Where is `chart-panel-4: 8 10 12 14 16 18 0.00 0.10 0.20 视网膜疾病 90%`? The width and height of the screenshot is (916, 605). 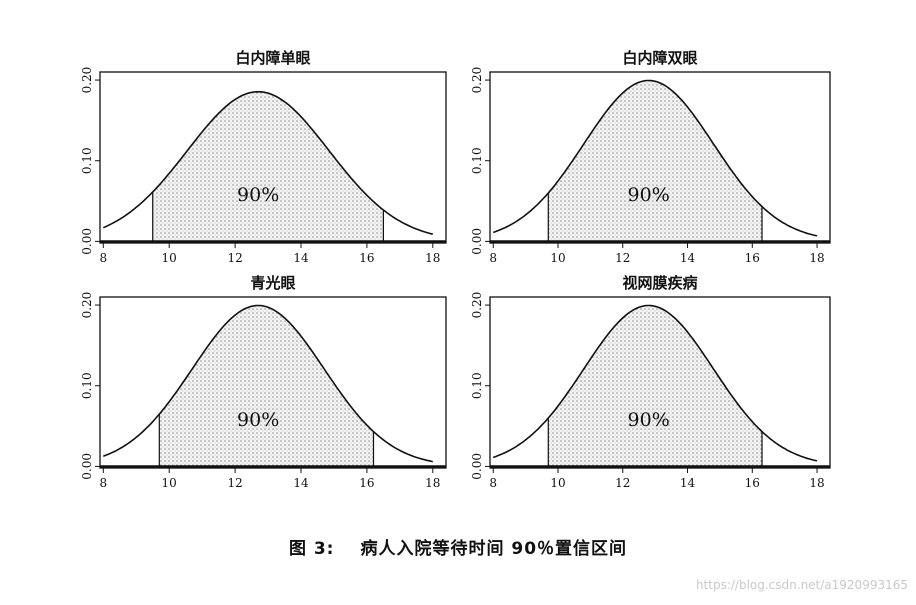
chart-panel-4: 8 10 12 14 16 18 0.00 0.10 0.20 视网膜疾病 90% is located at coordinates (650, 382).